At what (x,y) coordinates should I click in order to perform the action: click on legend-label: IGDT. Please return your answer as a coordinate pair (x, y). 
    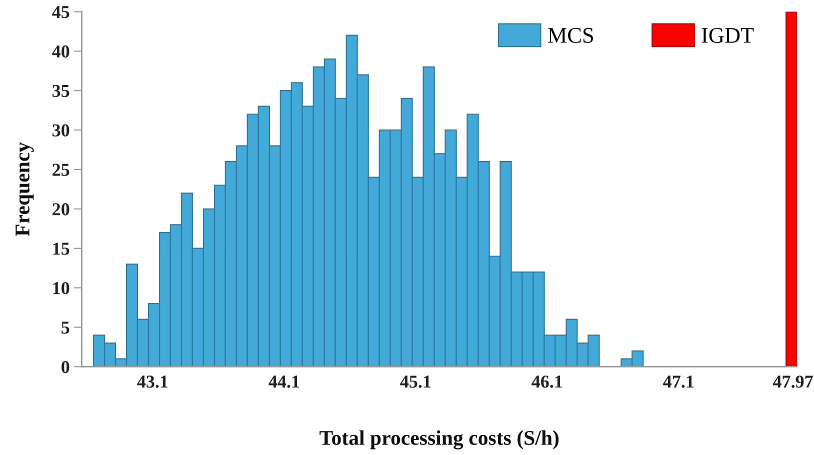
    Looking at the image, I should click on (728, 35).